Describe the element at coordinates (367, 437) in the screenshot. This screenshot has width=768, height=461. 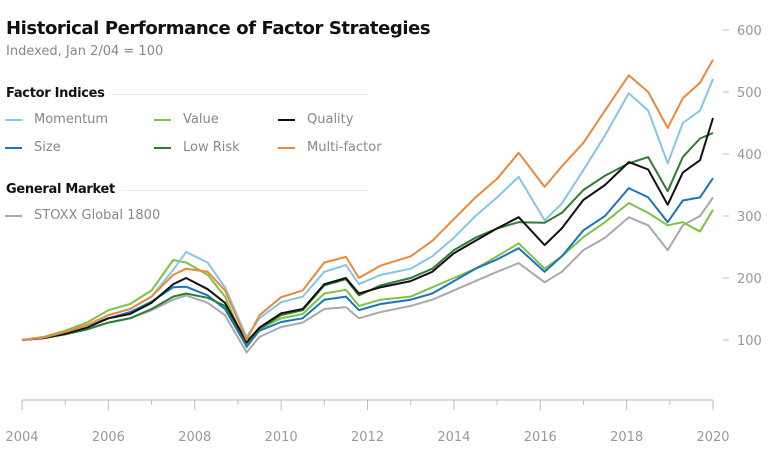
I see `x-tick-label: 2012` at that location.